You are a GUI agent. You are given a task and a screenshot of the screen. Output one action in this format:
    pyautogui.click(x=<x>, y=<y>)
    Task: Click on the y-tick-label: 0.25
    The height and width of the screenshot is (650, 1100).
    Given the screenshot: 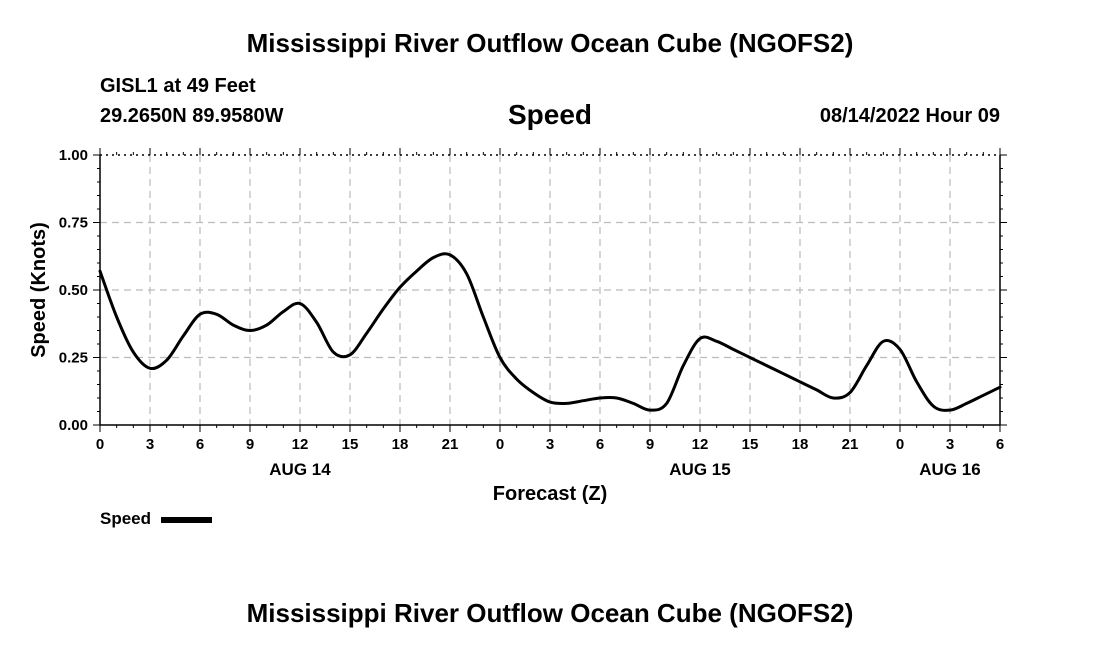 What is the action you would take?
    pyautogui.click(x=73, y=358)
    